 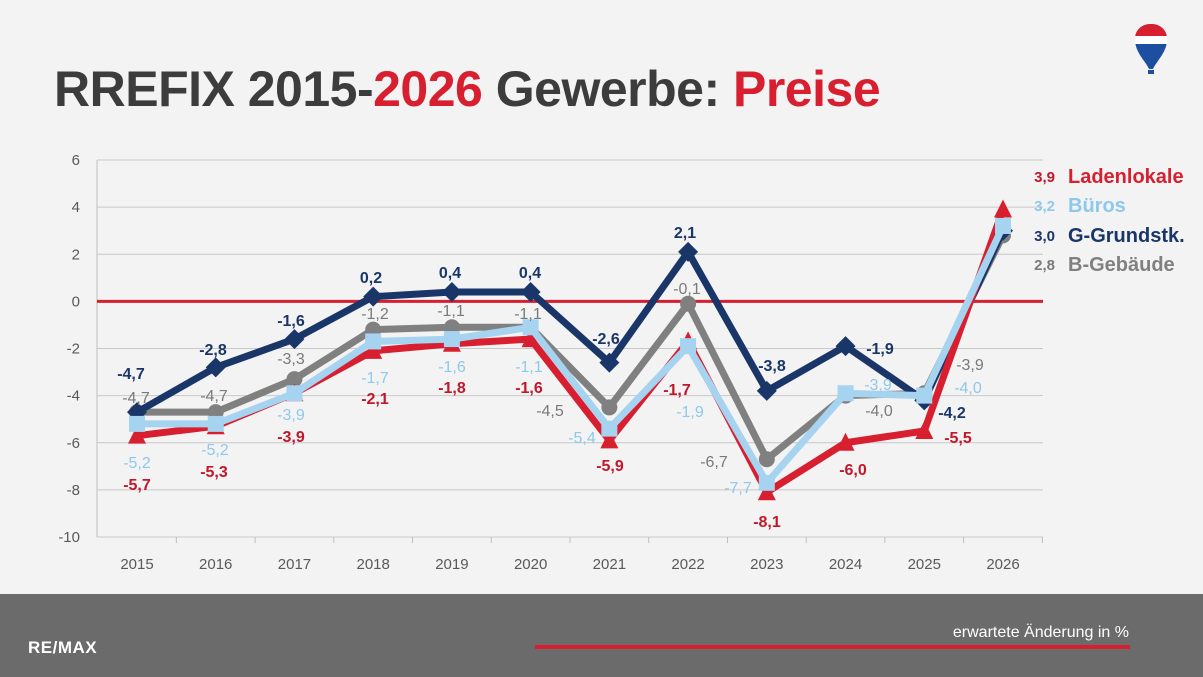 I want to click on x-tick-label: 2016, so click(x=215, y=564).